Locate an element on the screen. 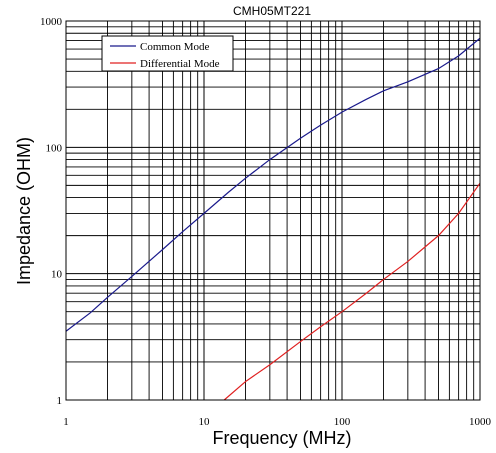 The width and height of the screenshot is (496, 453). legend-box is located at coordinates (167, 53).